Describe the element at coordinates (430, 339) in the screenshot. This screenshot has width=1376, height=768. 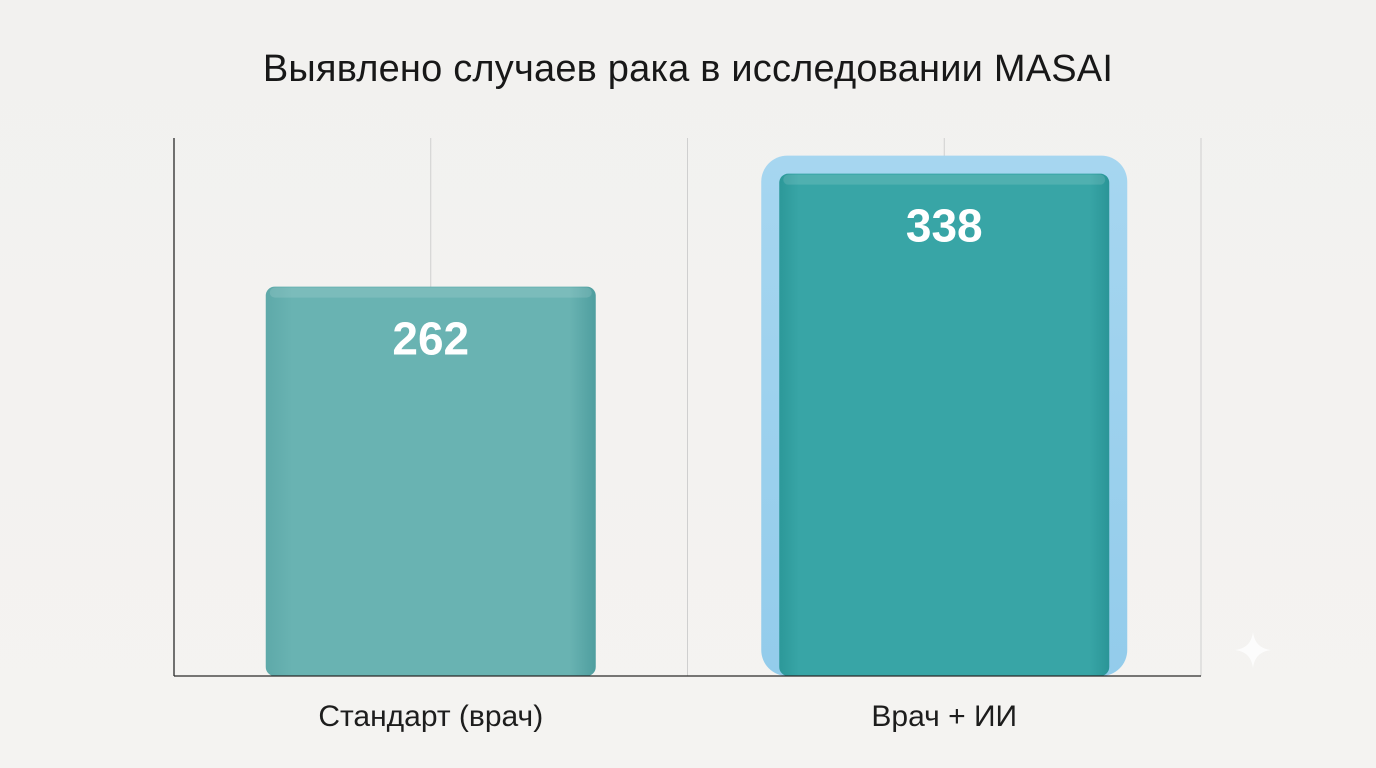
I see `bar-value-label: 262` at that location.